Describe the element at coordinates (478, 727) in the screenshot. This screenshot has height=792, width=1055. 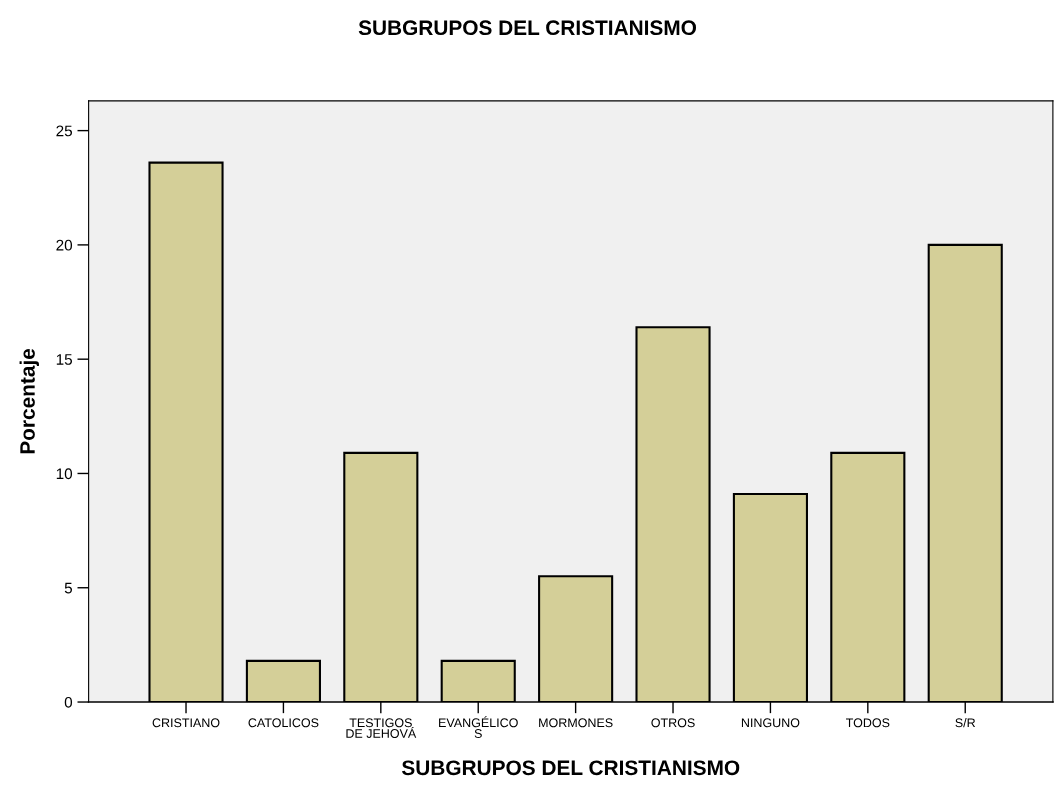
I see `x-tick-label: EVANGÉLICO S` at that location.